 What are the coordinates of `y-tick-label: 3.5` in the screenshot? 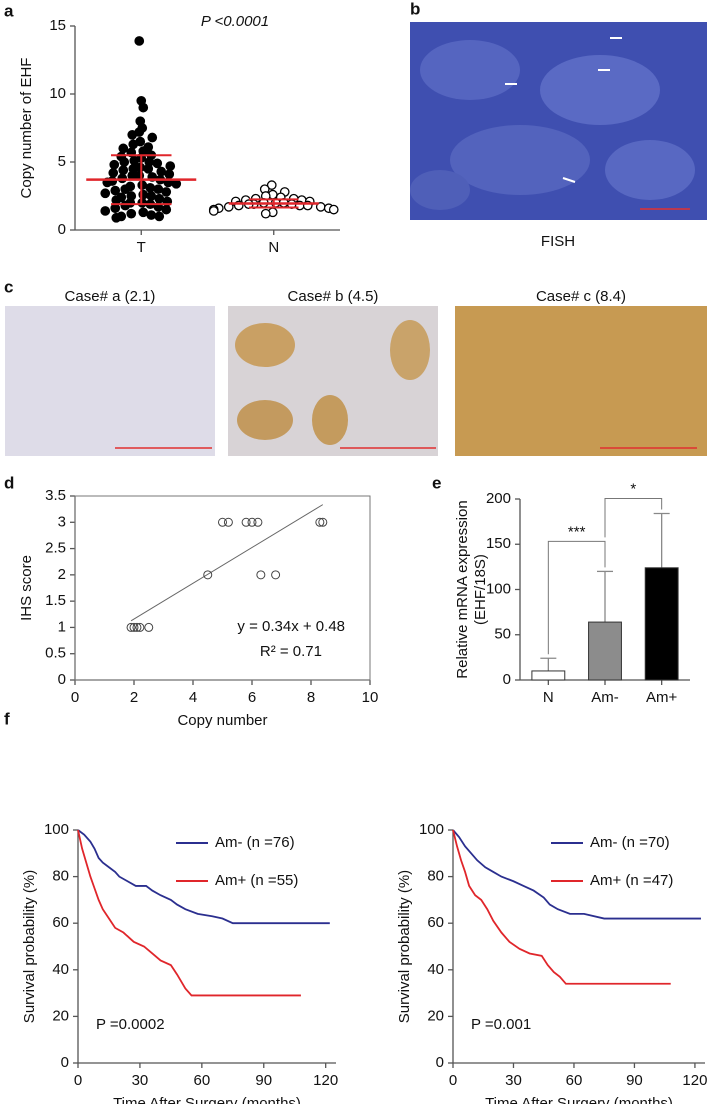 It's located at (55, 495).